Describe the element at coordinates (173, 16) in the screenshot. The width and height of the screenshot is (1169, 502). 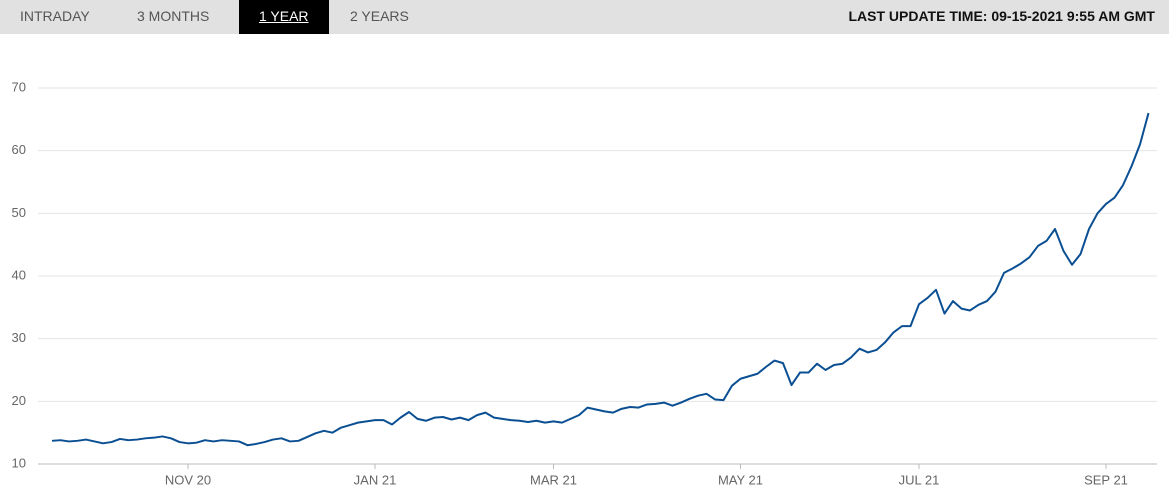
I see `tab: 3 MONTHS` at that location.